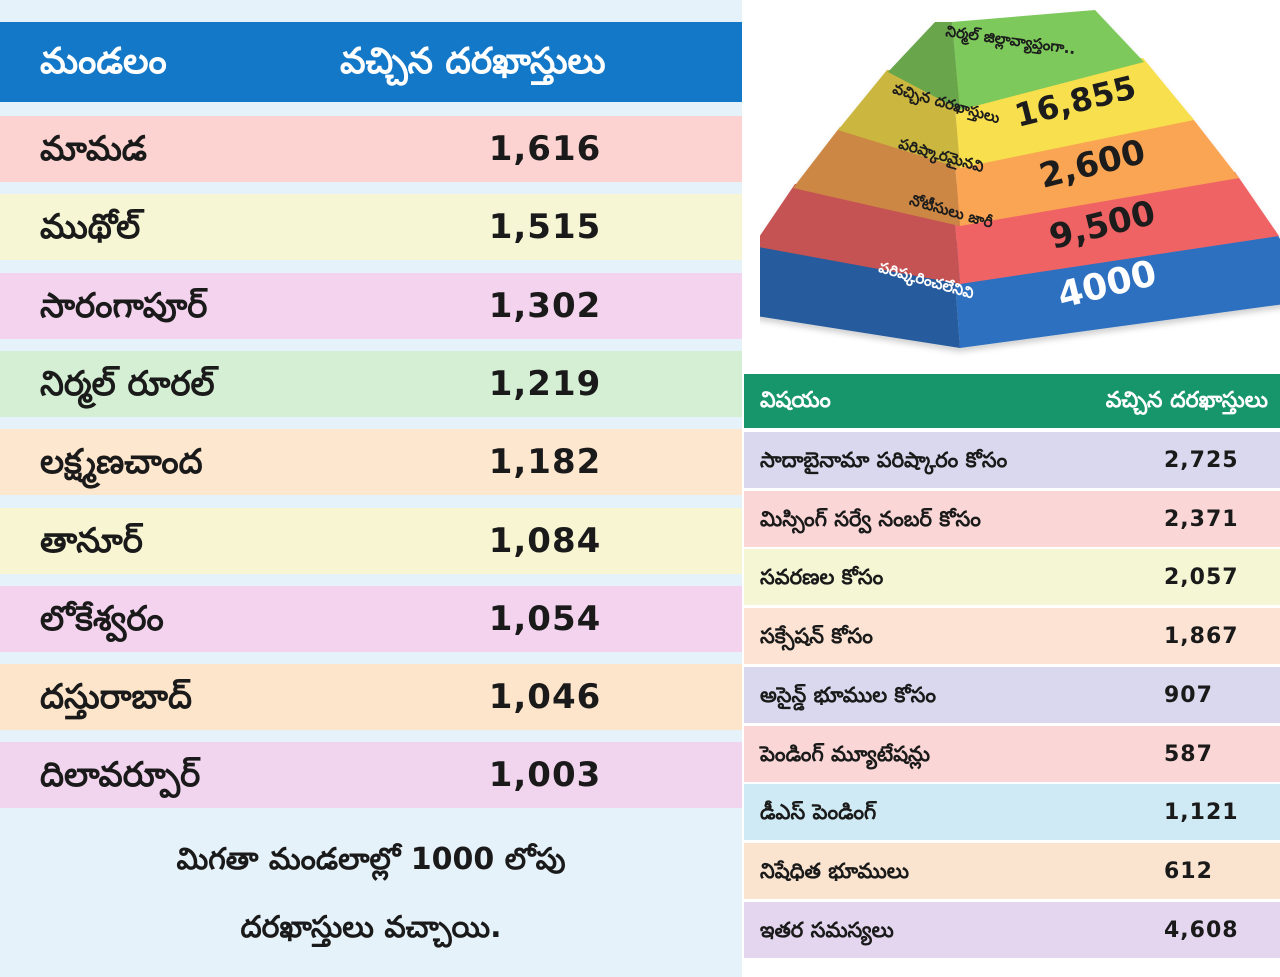 Image resolution: width=1280 pixels, height=977 pixels. Describe the element at coordinates (371, 859) in the screenshot. I see `footnote-line-1: మిగతా మండలాల్లో 1000 లోపు` at that location.